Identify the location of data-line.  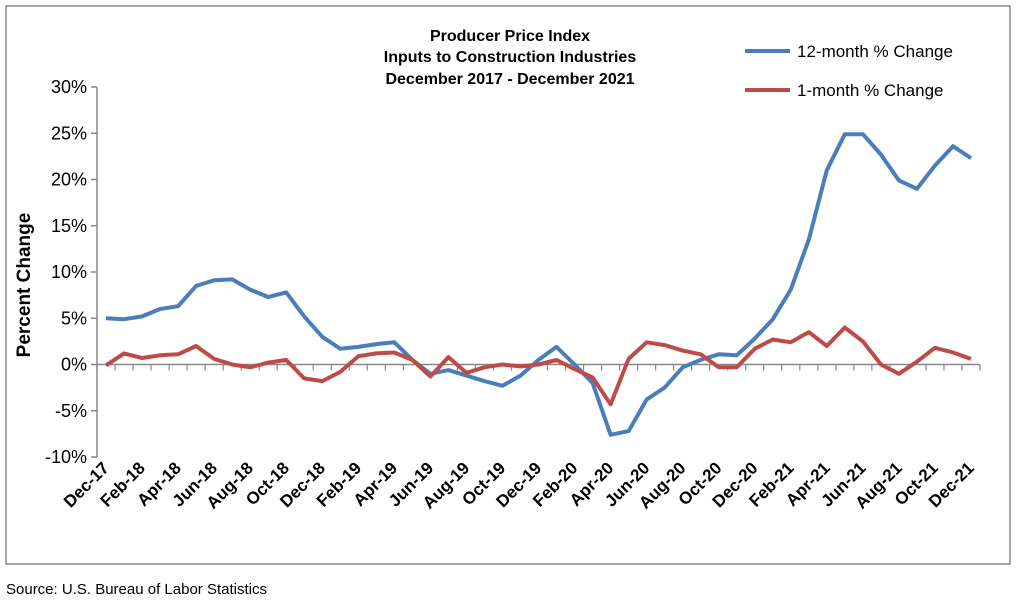
(538, 366).